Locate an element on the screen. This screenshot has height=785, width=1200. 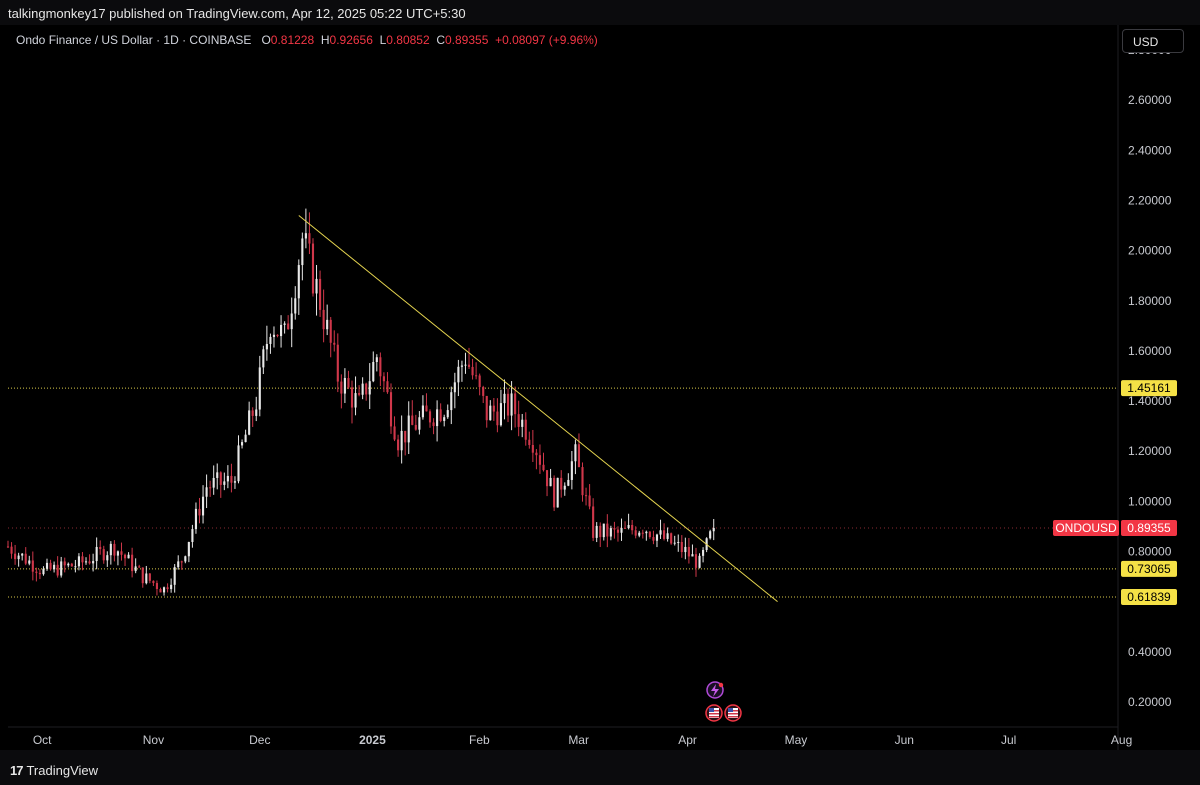
price-badge-label: 0.89355 is located at coordinates (1149, 528).